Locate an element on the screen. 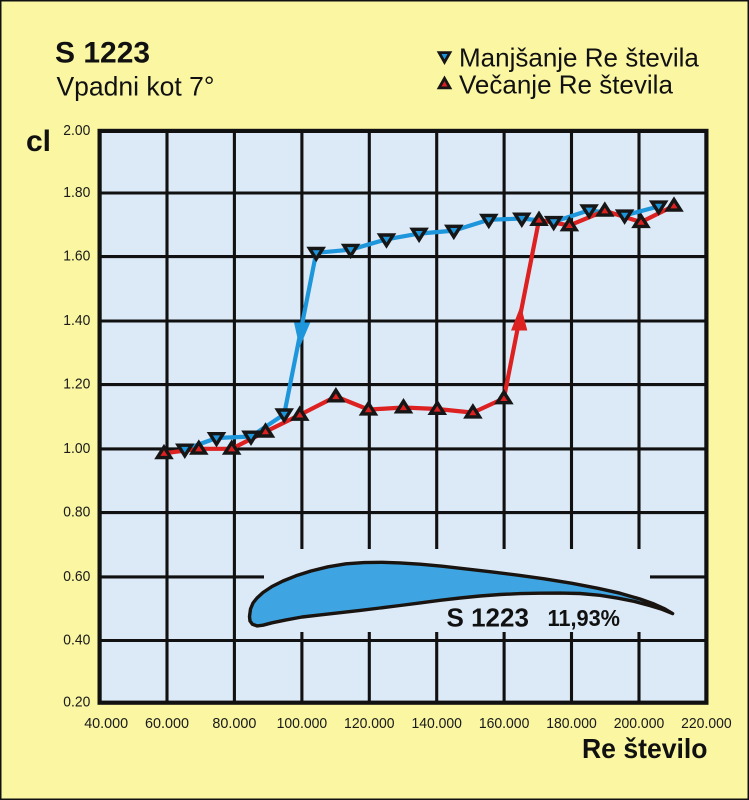 Image resolution: width=749 pixels, height=800 pixels. svg-text: Vpadni kot 7° is located at coordinates (136, 87).